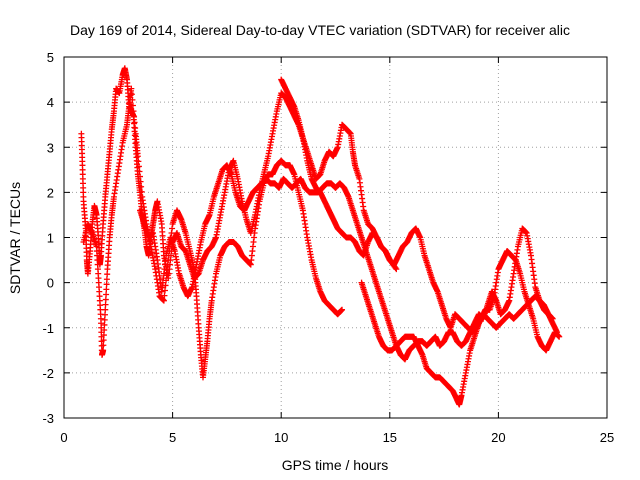 This screenshot has height=480, width=640. Describe the element at coordinates (48, 418) in the screenshot. I see `y-tick-label: -3` at that location.